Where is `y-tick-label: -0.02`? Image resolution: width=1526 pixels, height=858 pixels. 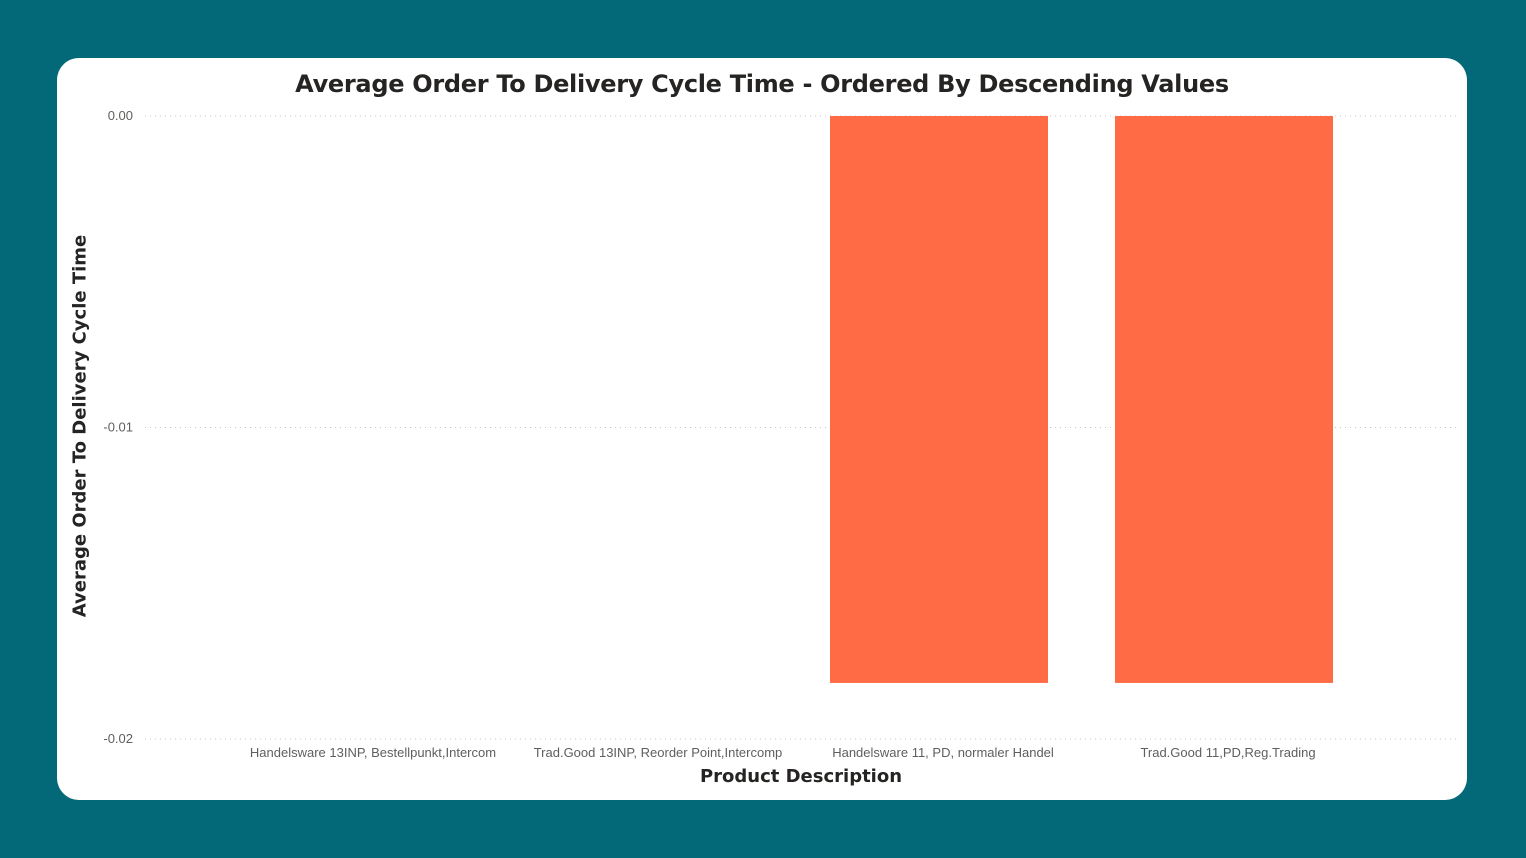 y-tick-label: -0.02 is located at coordinates (118, 738).